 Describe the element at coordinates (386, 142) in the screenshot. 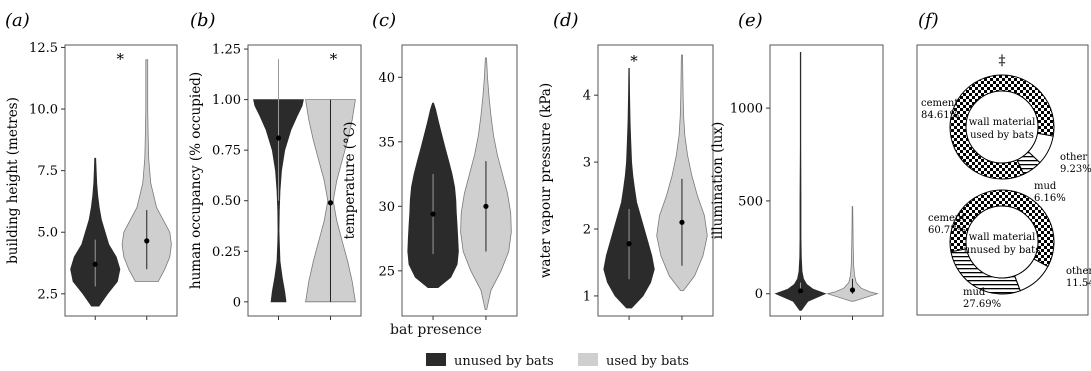

I see `y-tick-label: 35` at that location.